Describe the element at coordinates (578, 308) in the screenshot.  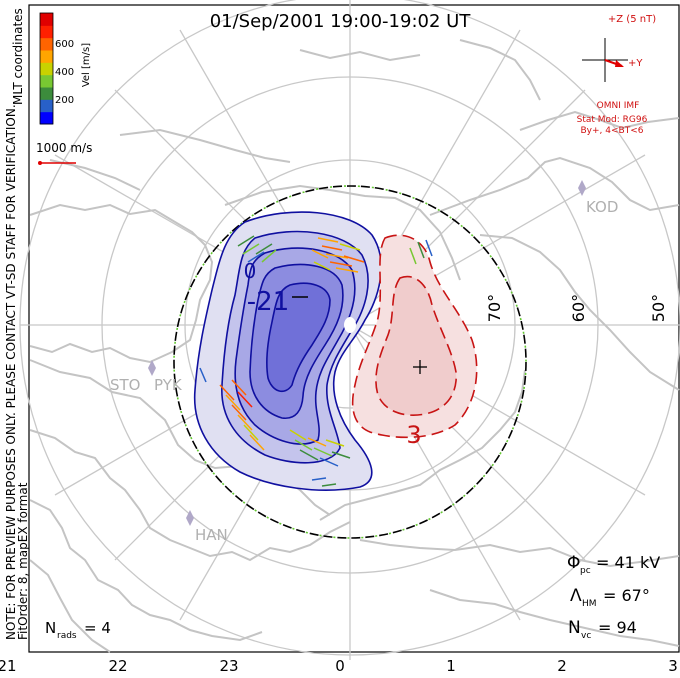
I see `latitude-label-60: 60°` at that location.